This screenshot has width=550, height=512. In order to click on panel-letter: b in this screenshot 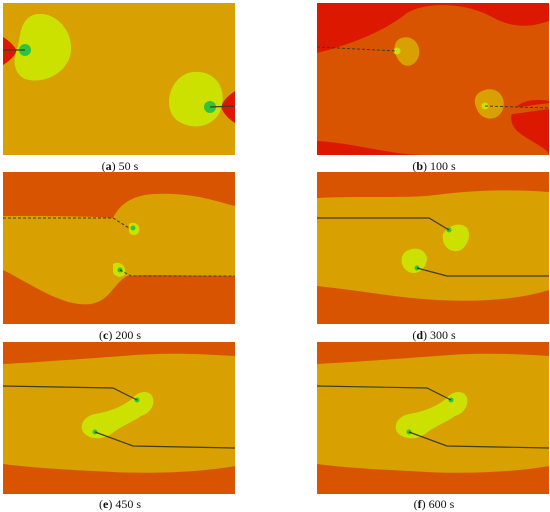, I will do `click(419, 166)`.